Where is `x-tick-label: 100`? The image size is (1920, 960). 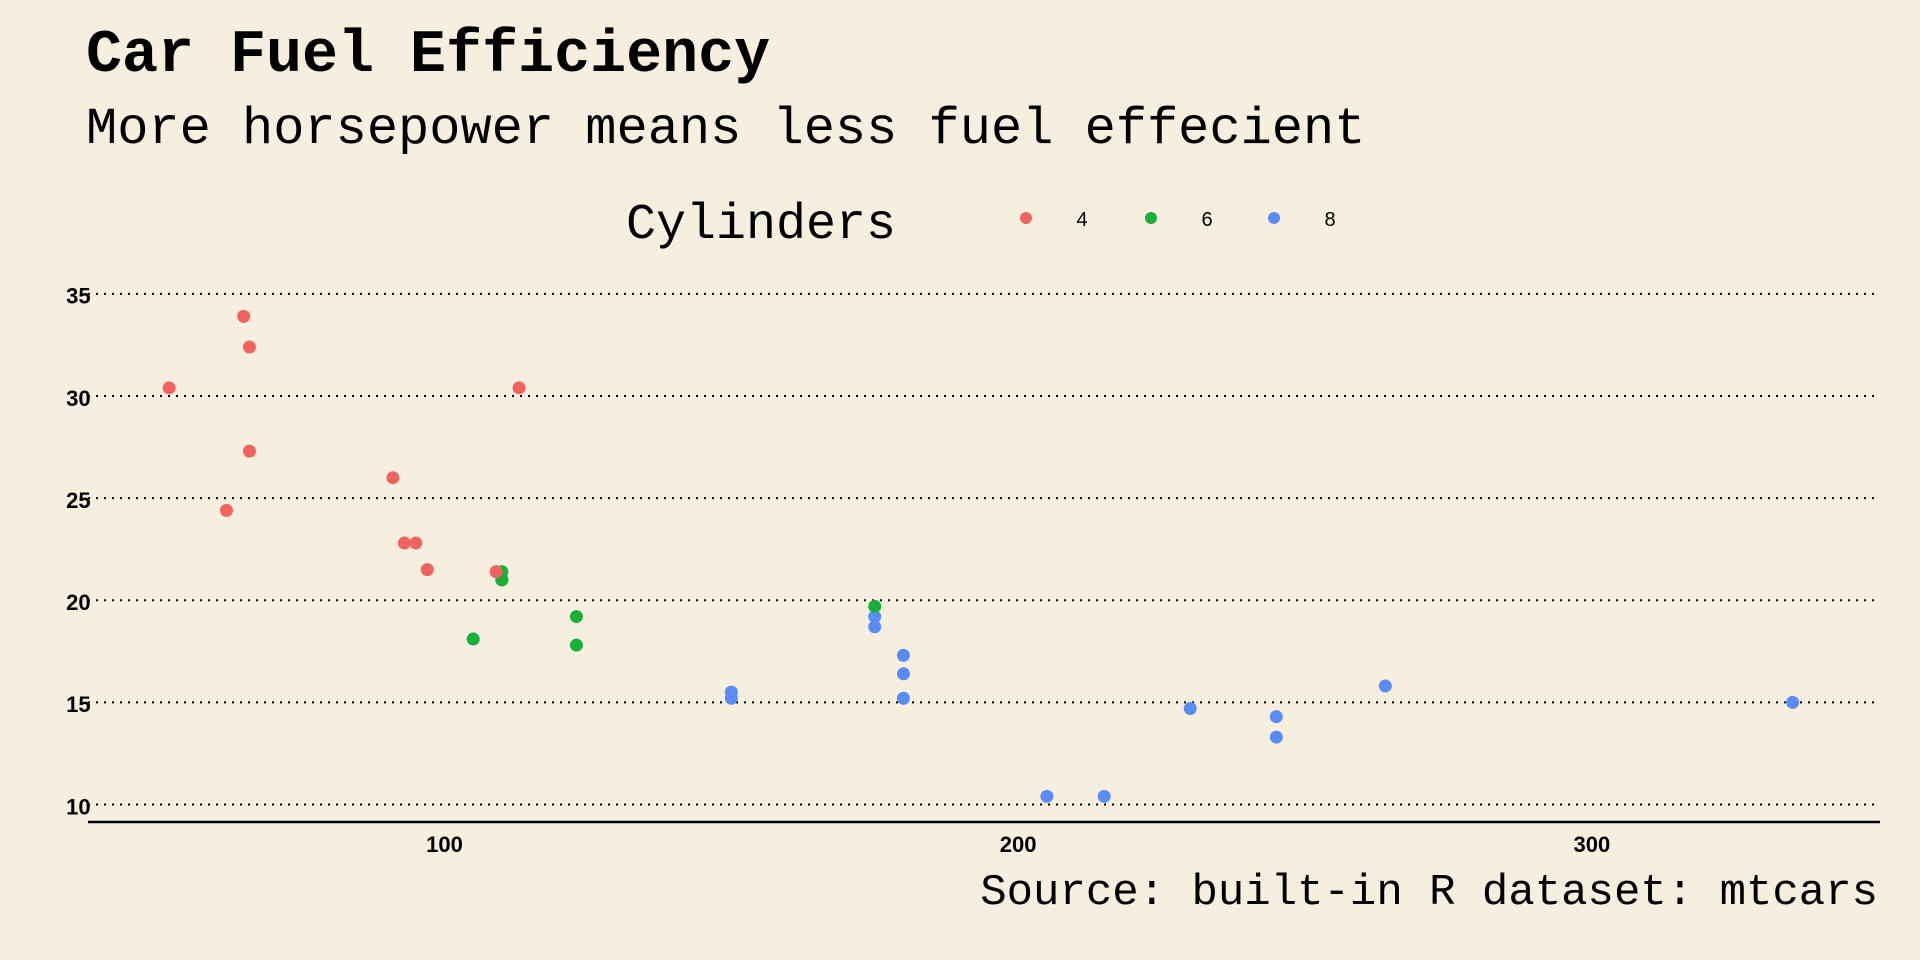 x-tick-label: 100 is located at coordinates (444, 844).